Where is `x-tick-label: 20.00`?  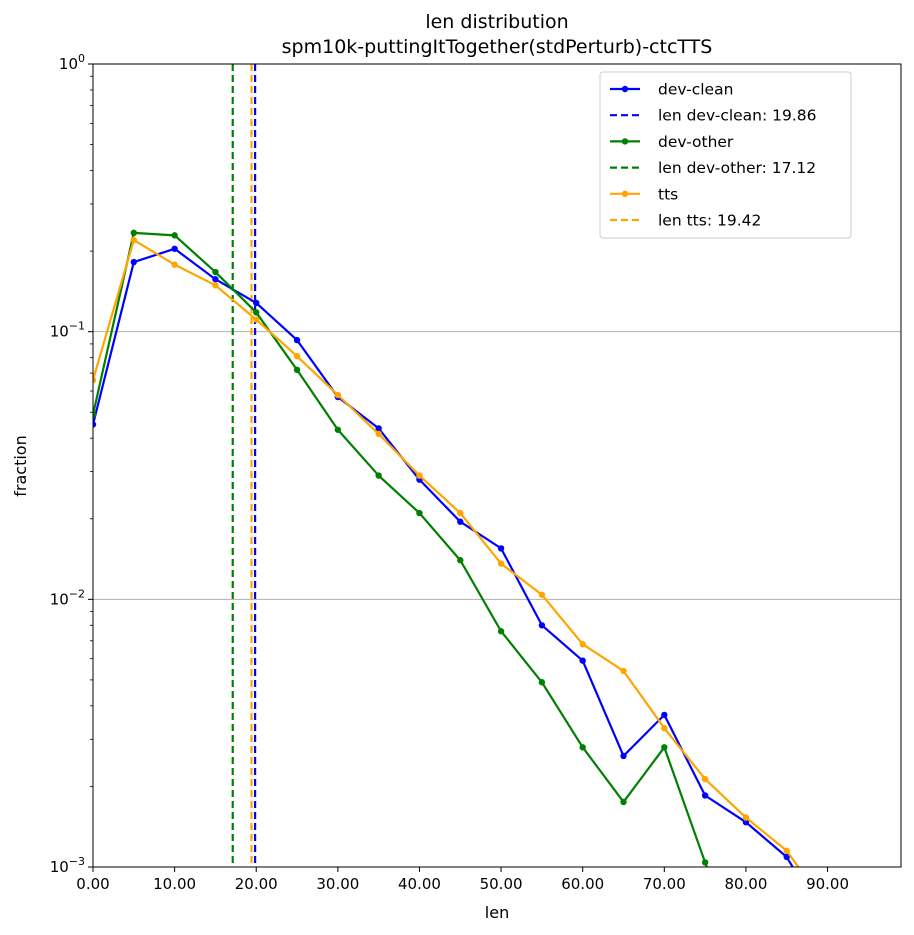 x-tick-label: 20.00 is located at coordinates (256, 884).